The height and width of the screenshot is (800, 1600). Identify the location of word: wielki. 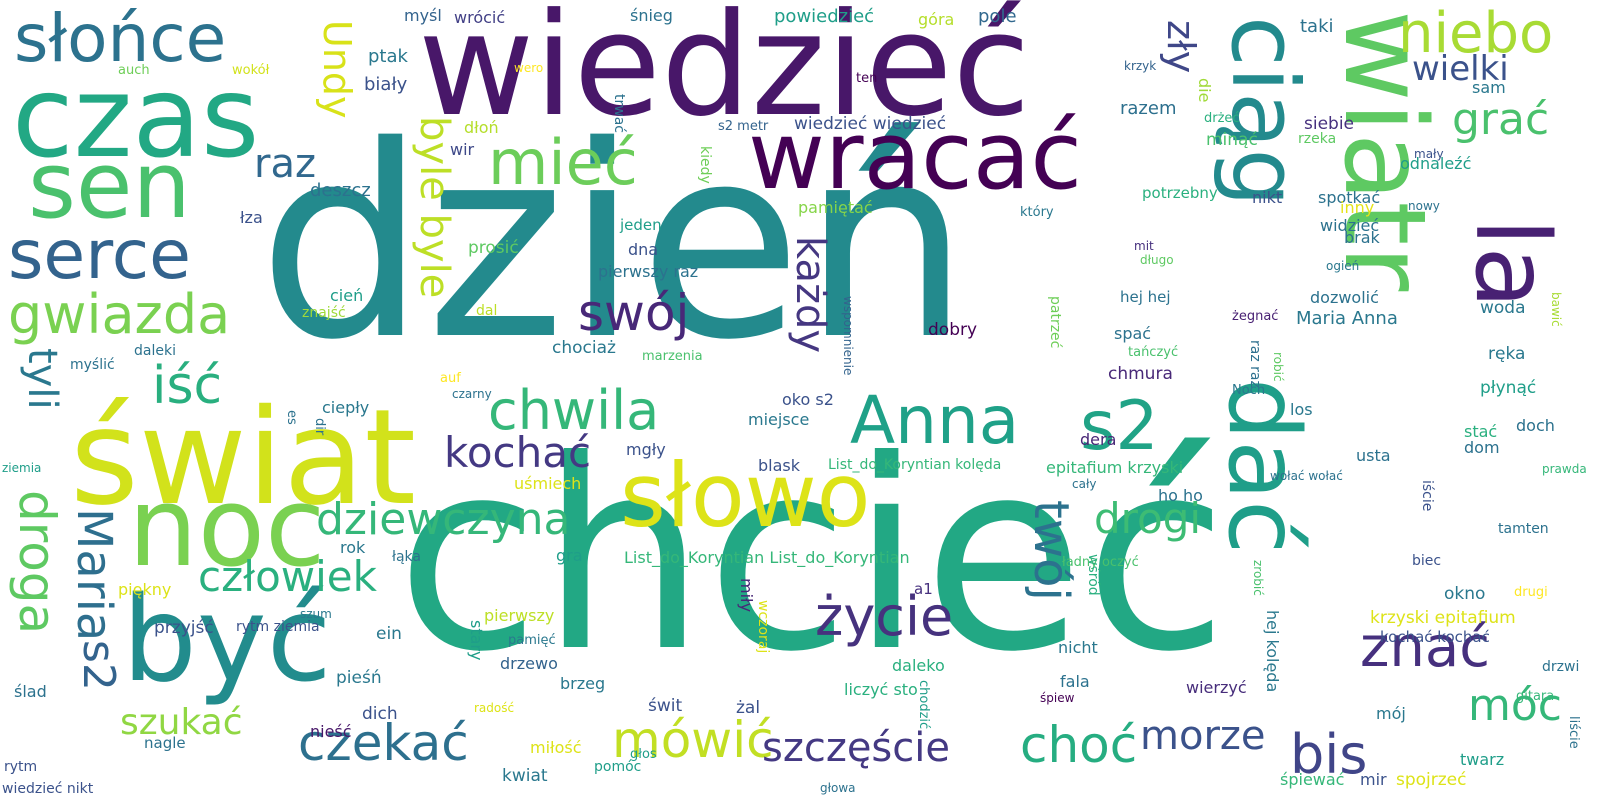
(1460, 69).